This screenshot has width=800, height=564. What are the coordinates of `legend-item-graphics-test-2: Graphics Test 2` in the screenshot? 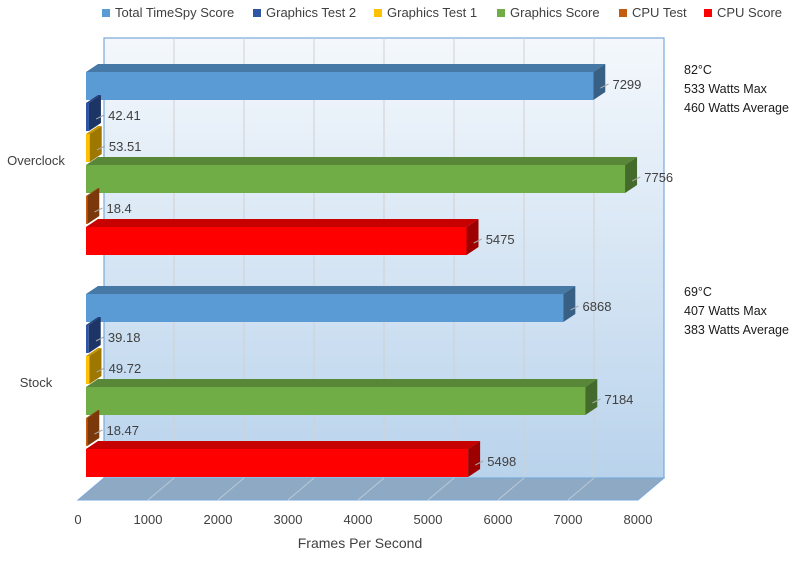 It's located at (304, 12).